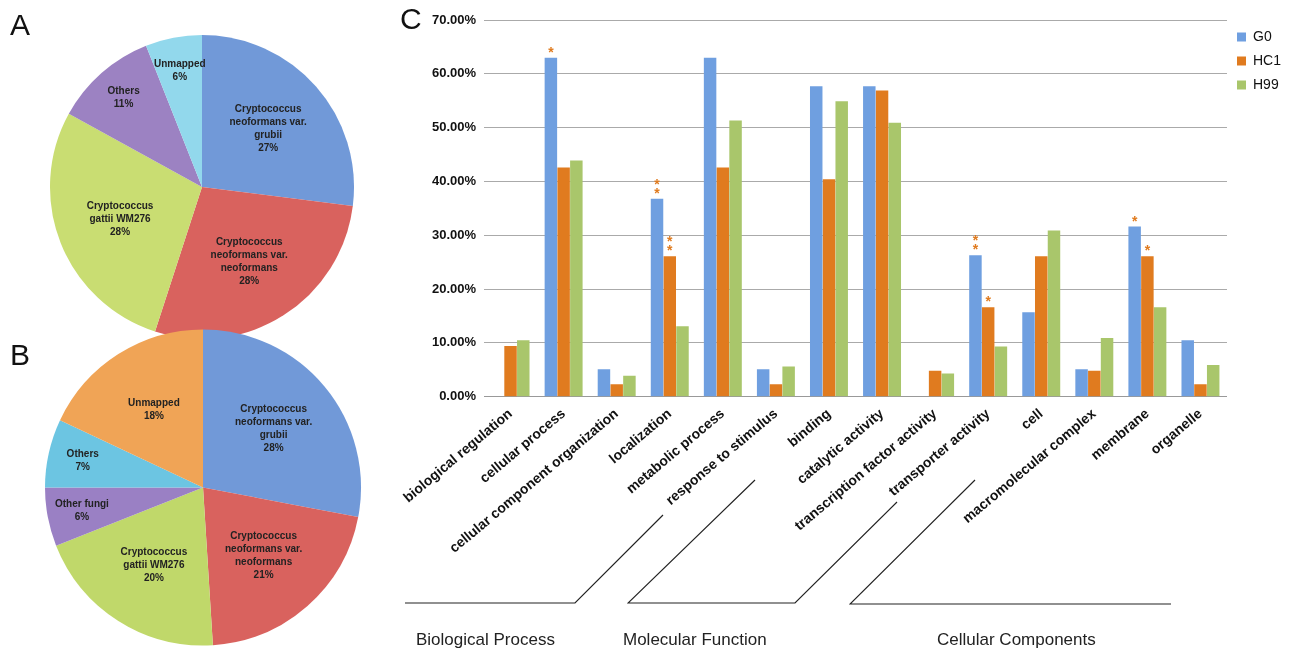 The height and width of the screenshot is (657, 1291). I want to click on y-tick-label: 70.00%, so click(454, 19).